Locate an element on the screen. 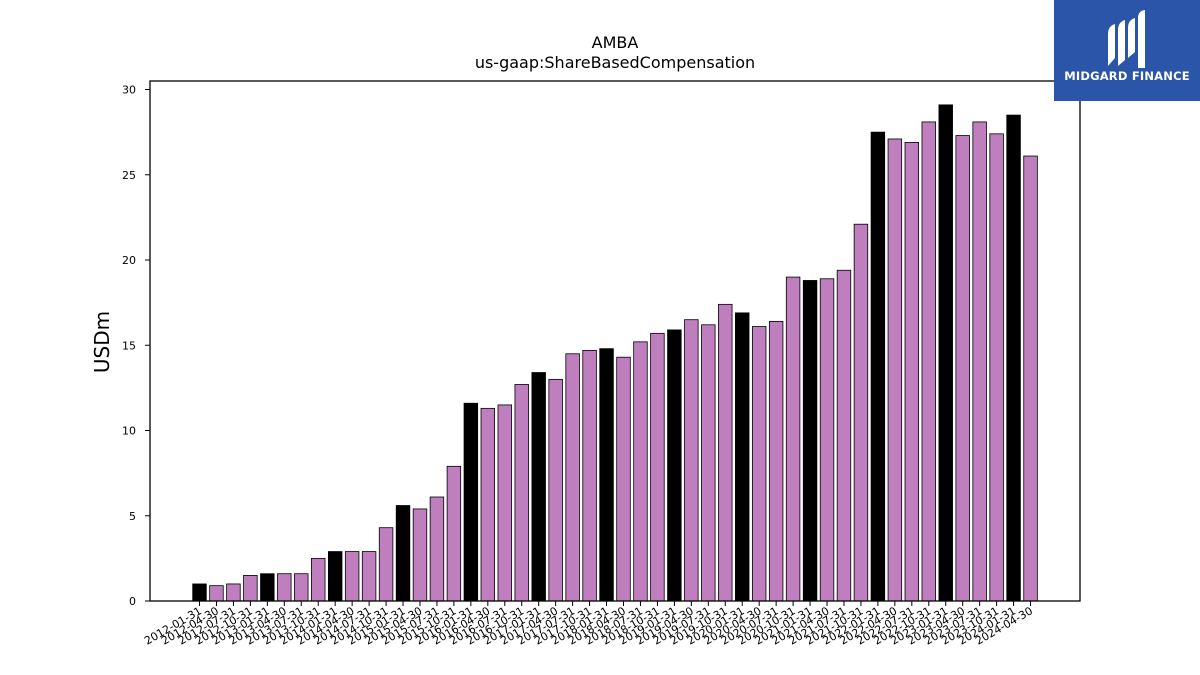 This screenshot has height=675, width=1200. logo-text: MIDGARD FINANCE is located at coordinates (1127, 76).